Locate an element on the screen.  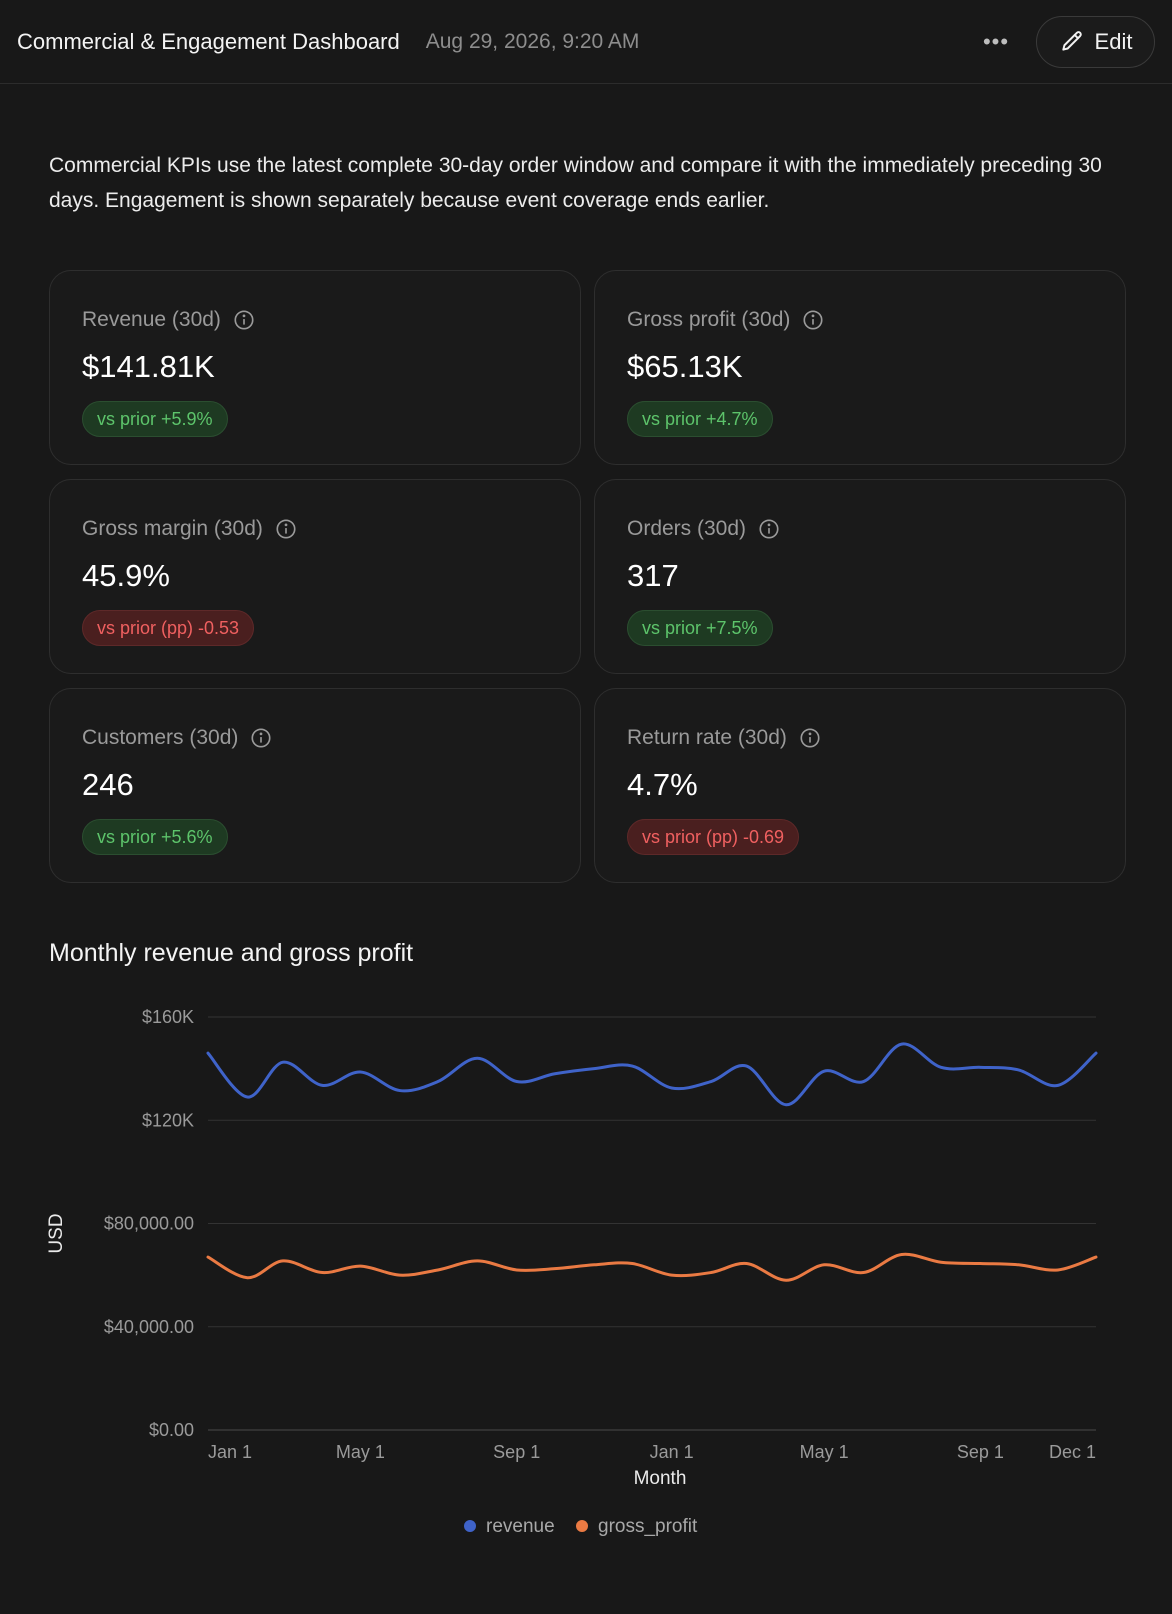
y-tick-label: $120K is located at coordinates (168, 1120).